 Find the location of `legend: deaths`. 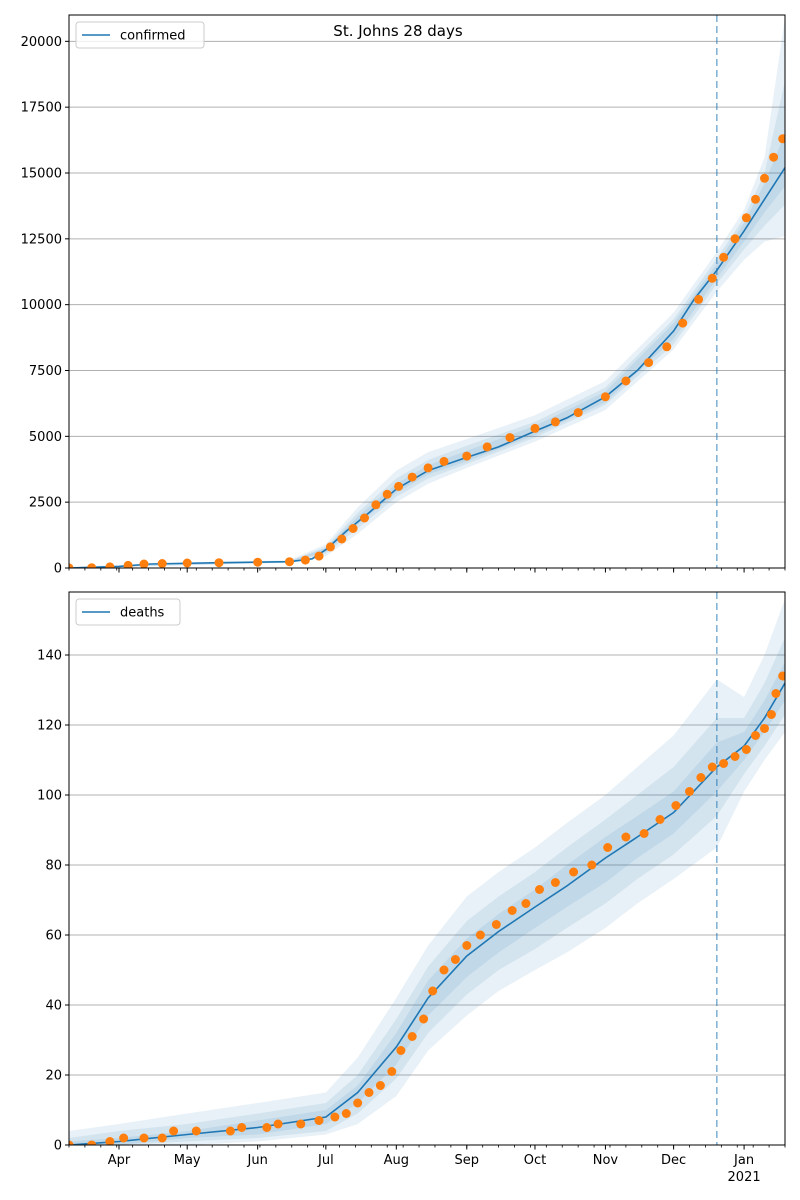

legend: deaths is located at coordinates (128, 612).